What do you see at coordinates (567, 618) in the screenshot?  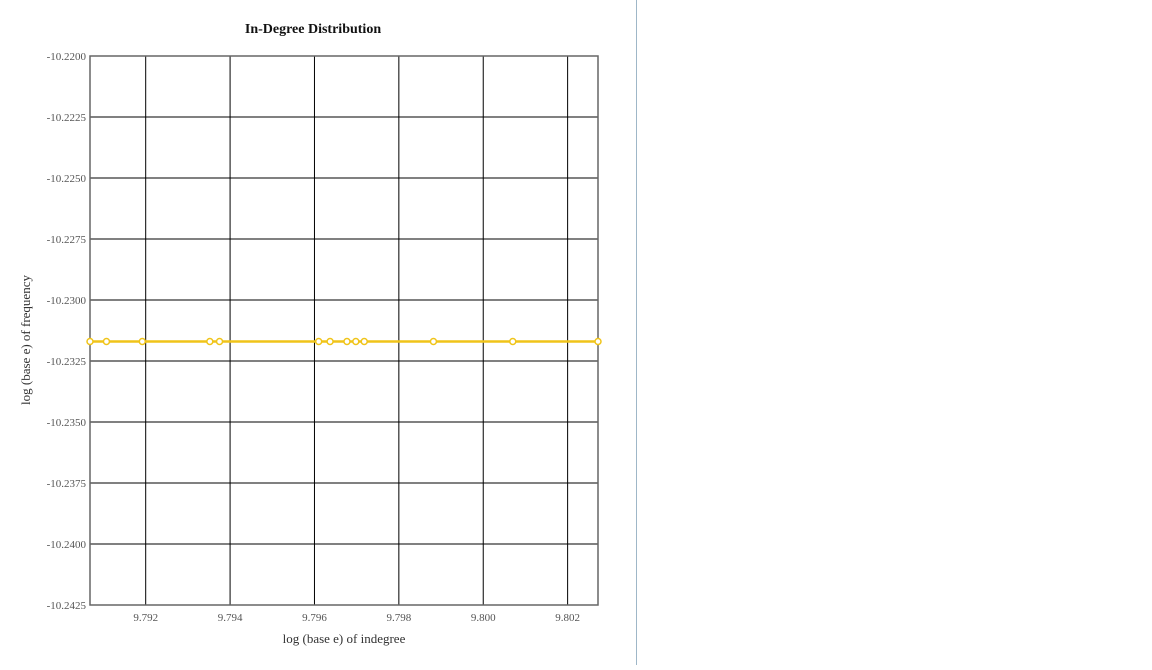 I see `x-tick-label: 9.802` at bounding box center [567, 618].